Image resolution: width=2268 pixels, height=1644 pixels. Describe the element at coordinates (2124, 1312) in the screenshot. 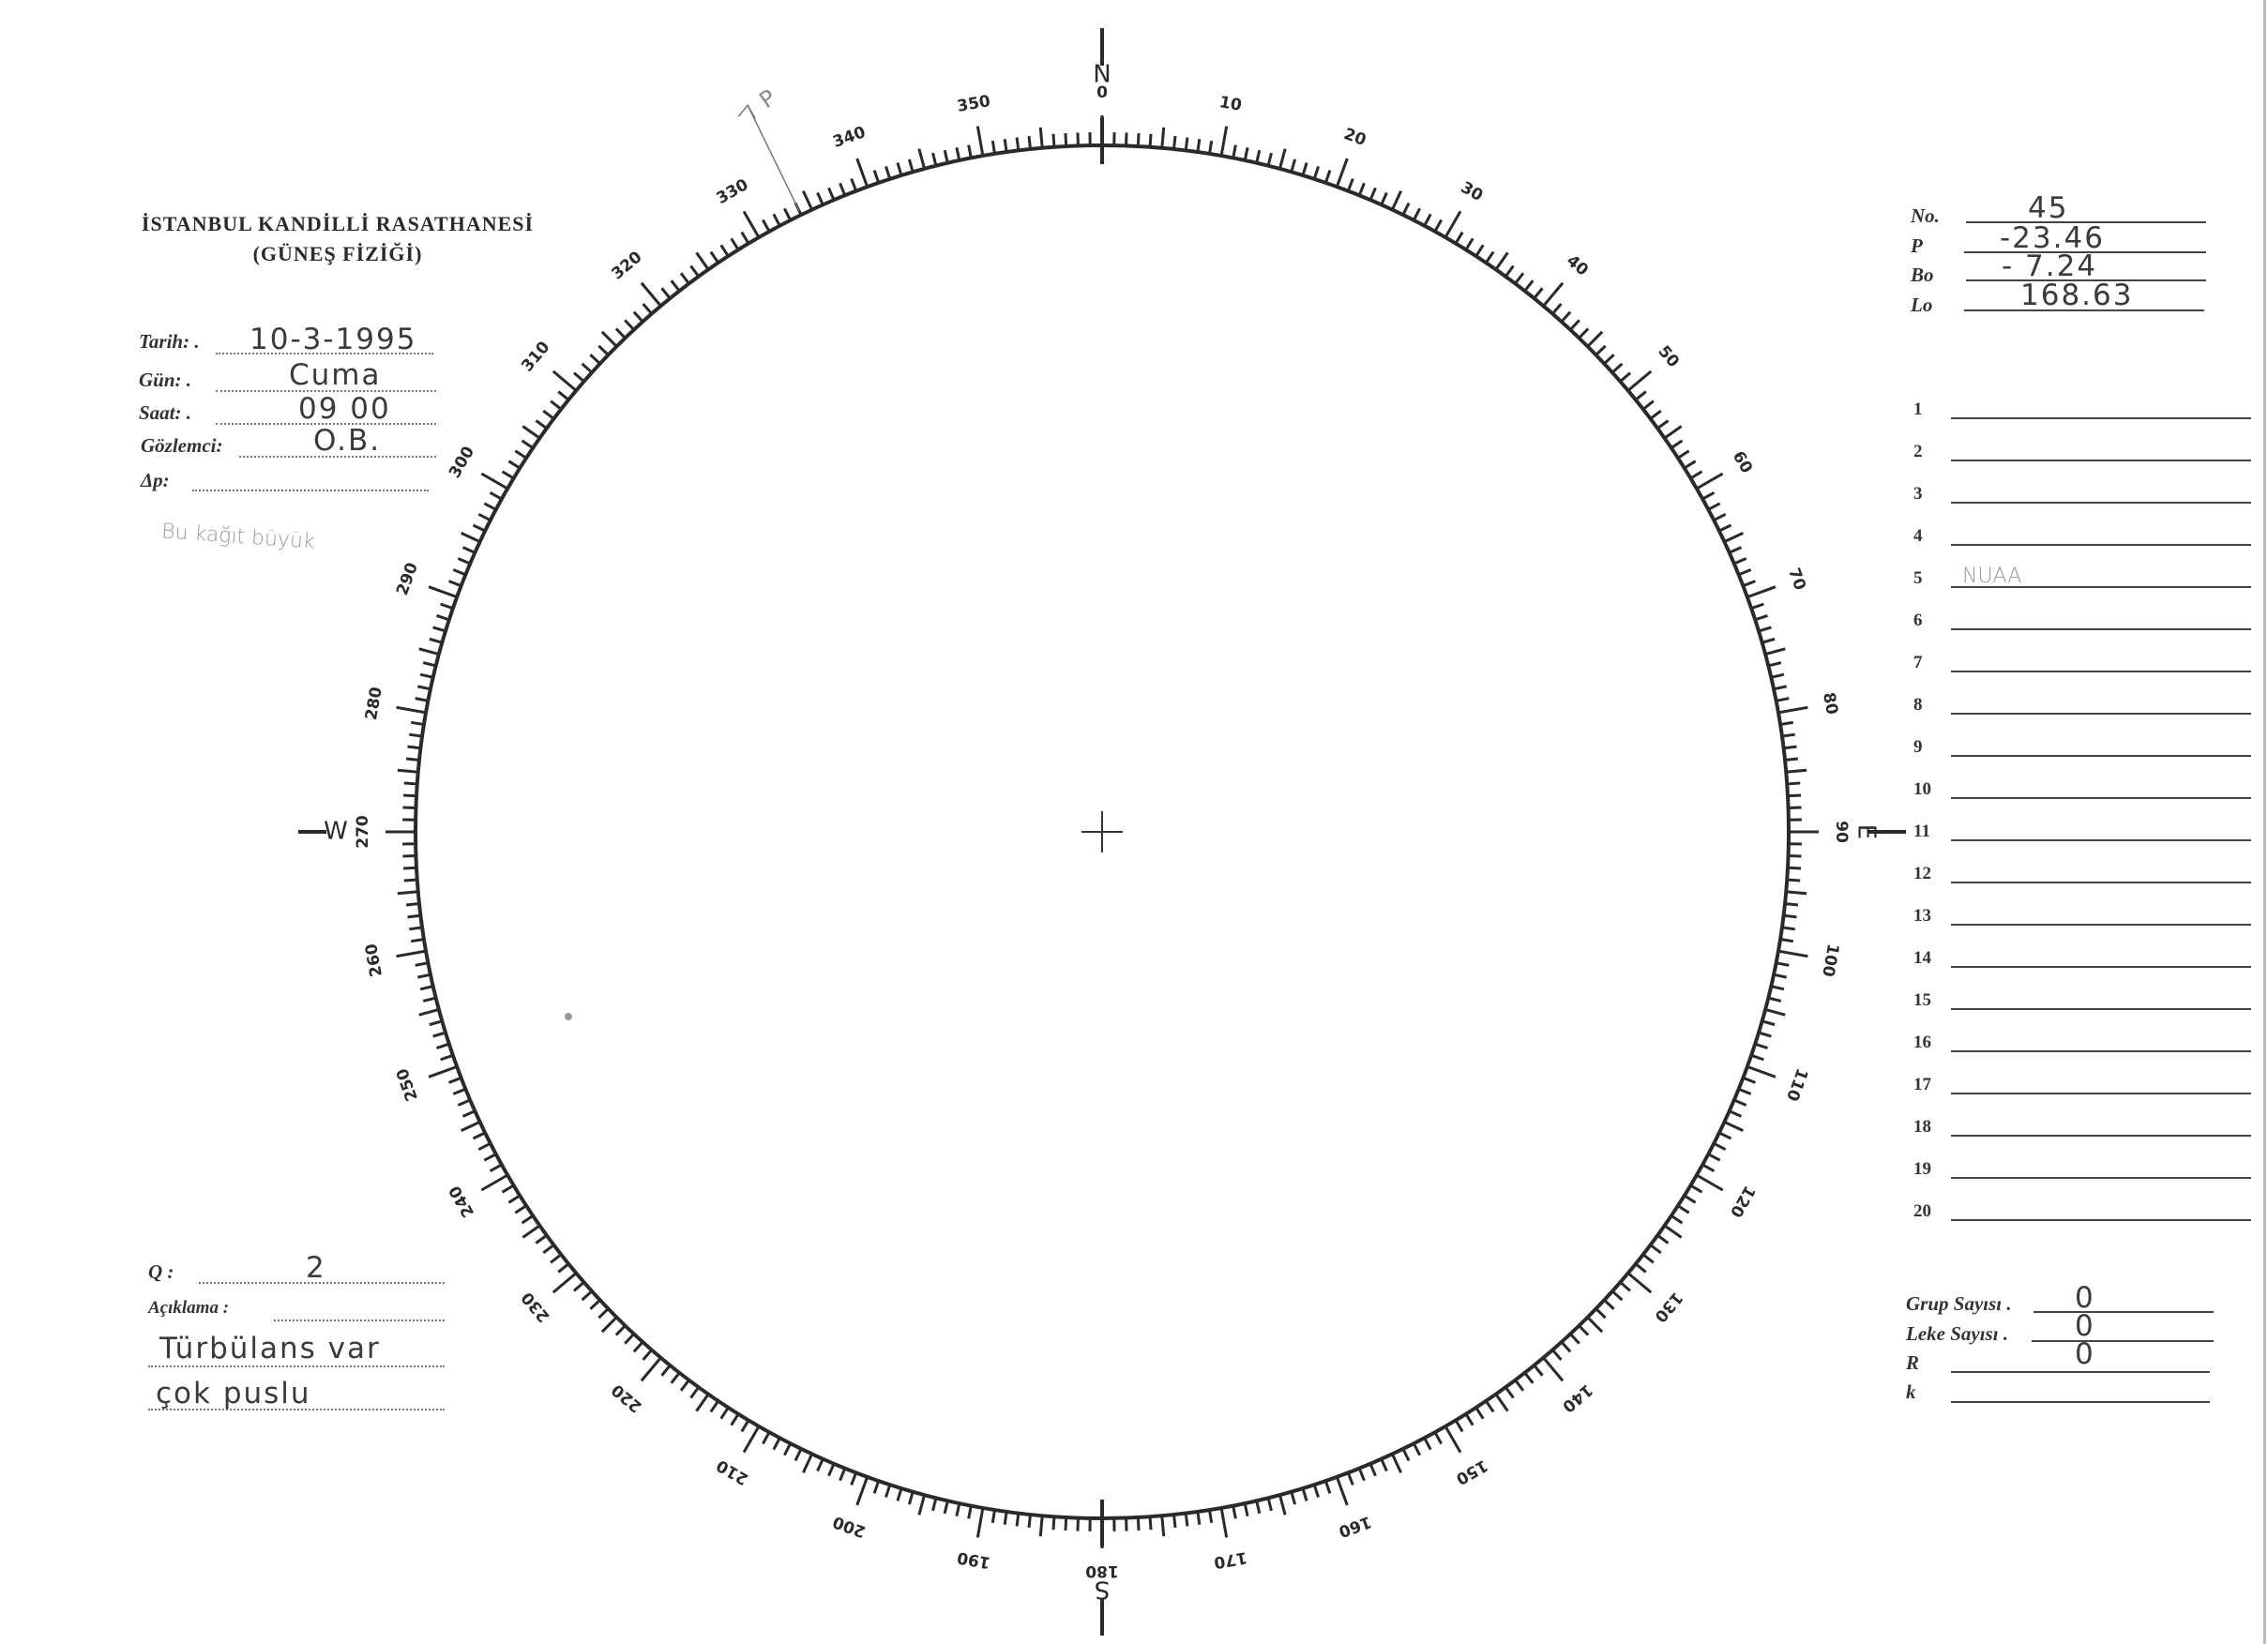

I see `group-count-line` at that location.